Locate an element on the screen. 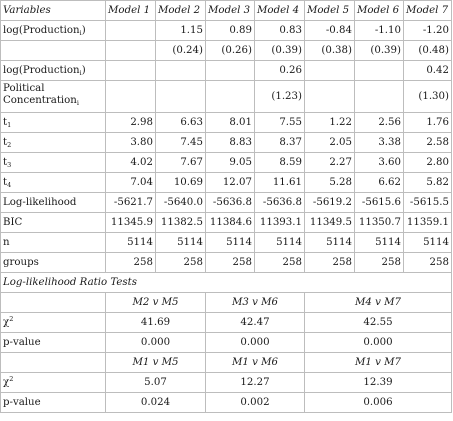  lrt-pvalue-row: p-value 0.000 0.000 0.000 is located at coordinates (226, 342).